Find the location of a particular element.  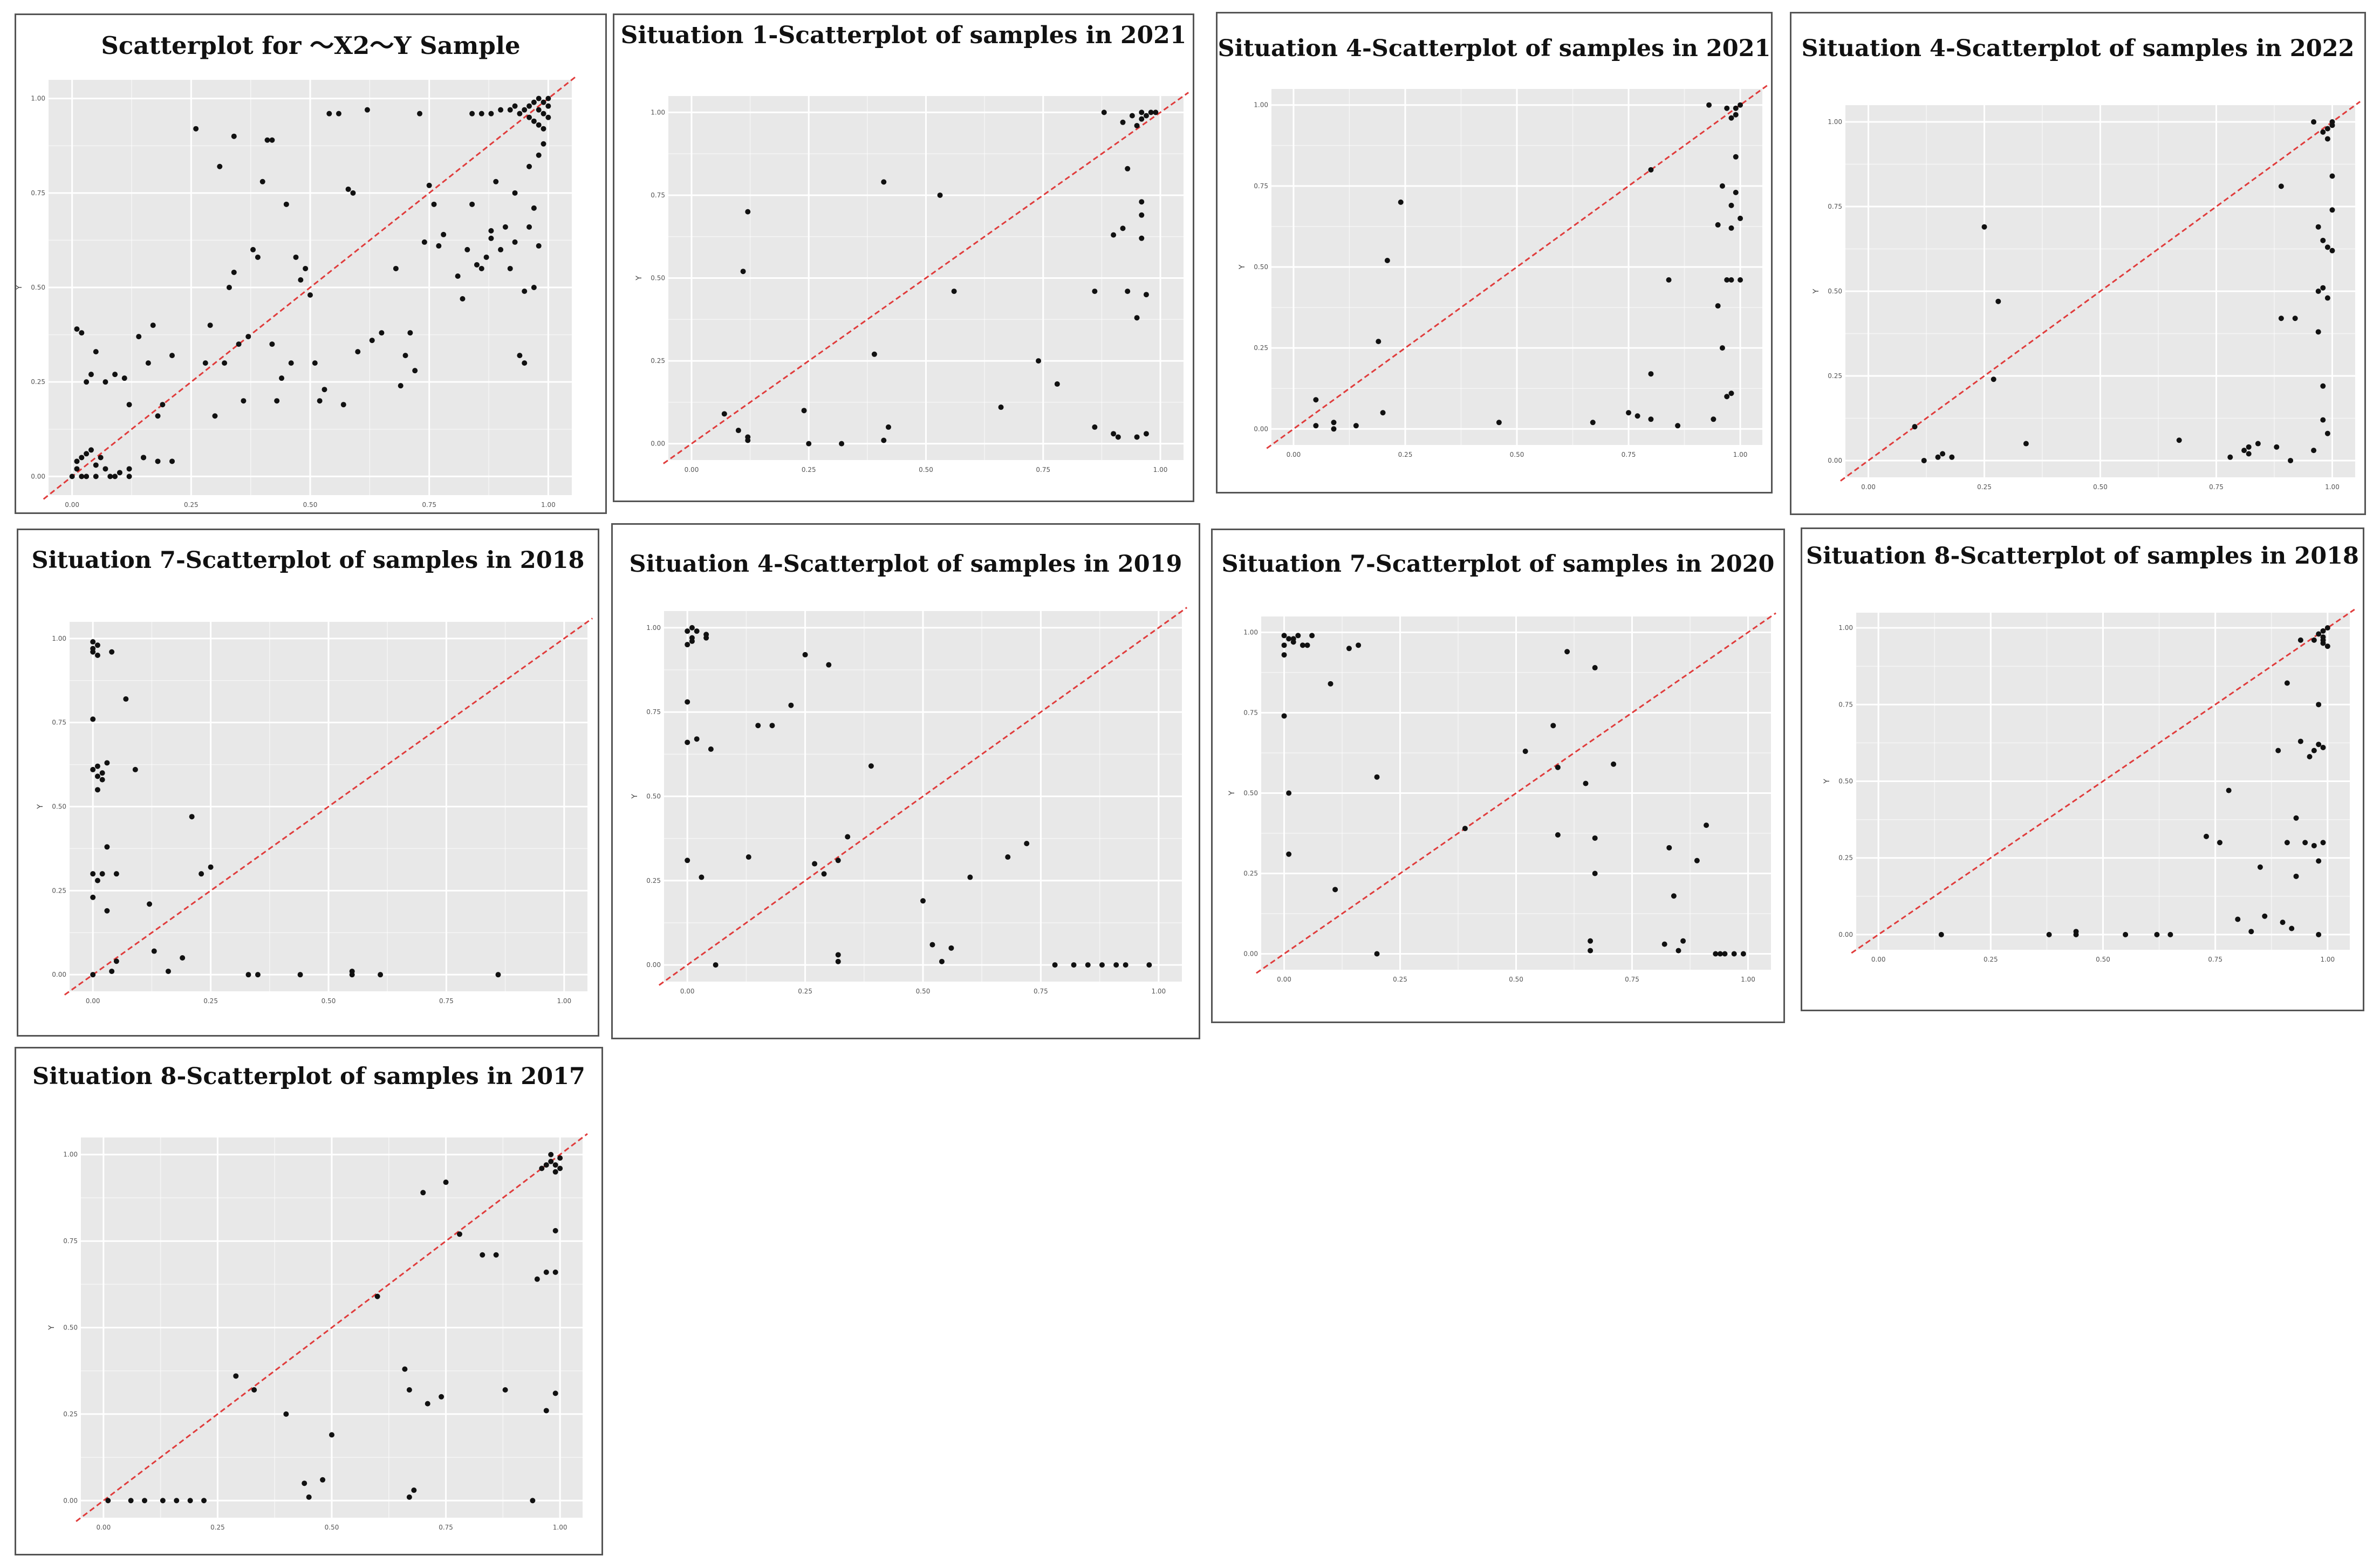

x-tick-label: 0.75 is located at coordinates (2216, 487).